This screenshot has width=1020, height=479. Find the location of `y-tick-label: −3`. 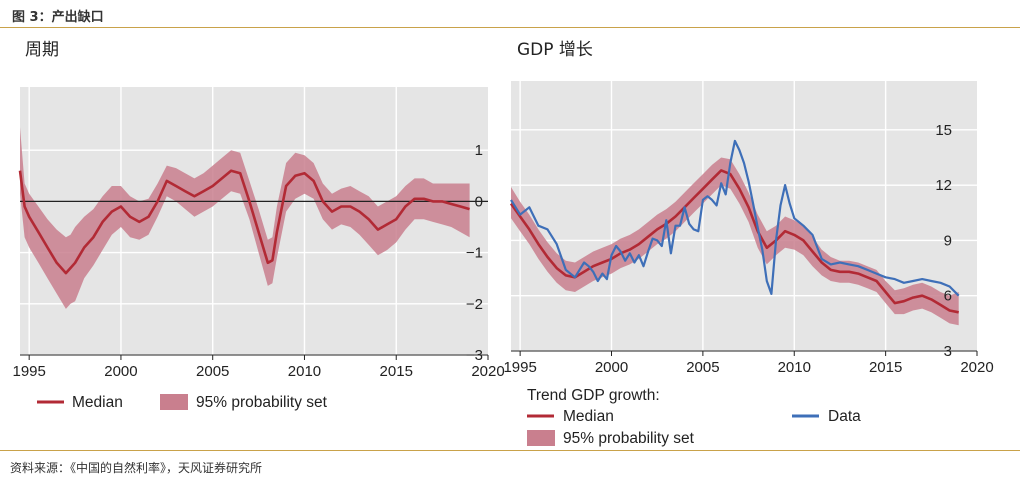

y-tick-label: −3 is located at coordinates (474, 355).